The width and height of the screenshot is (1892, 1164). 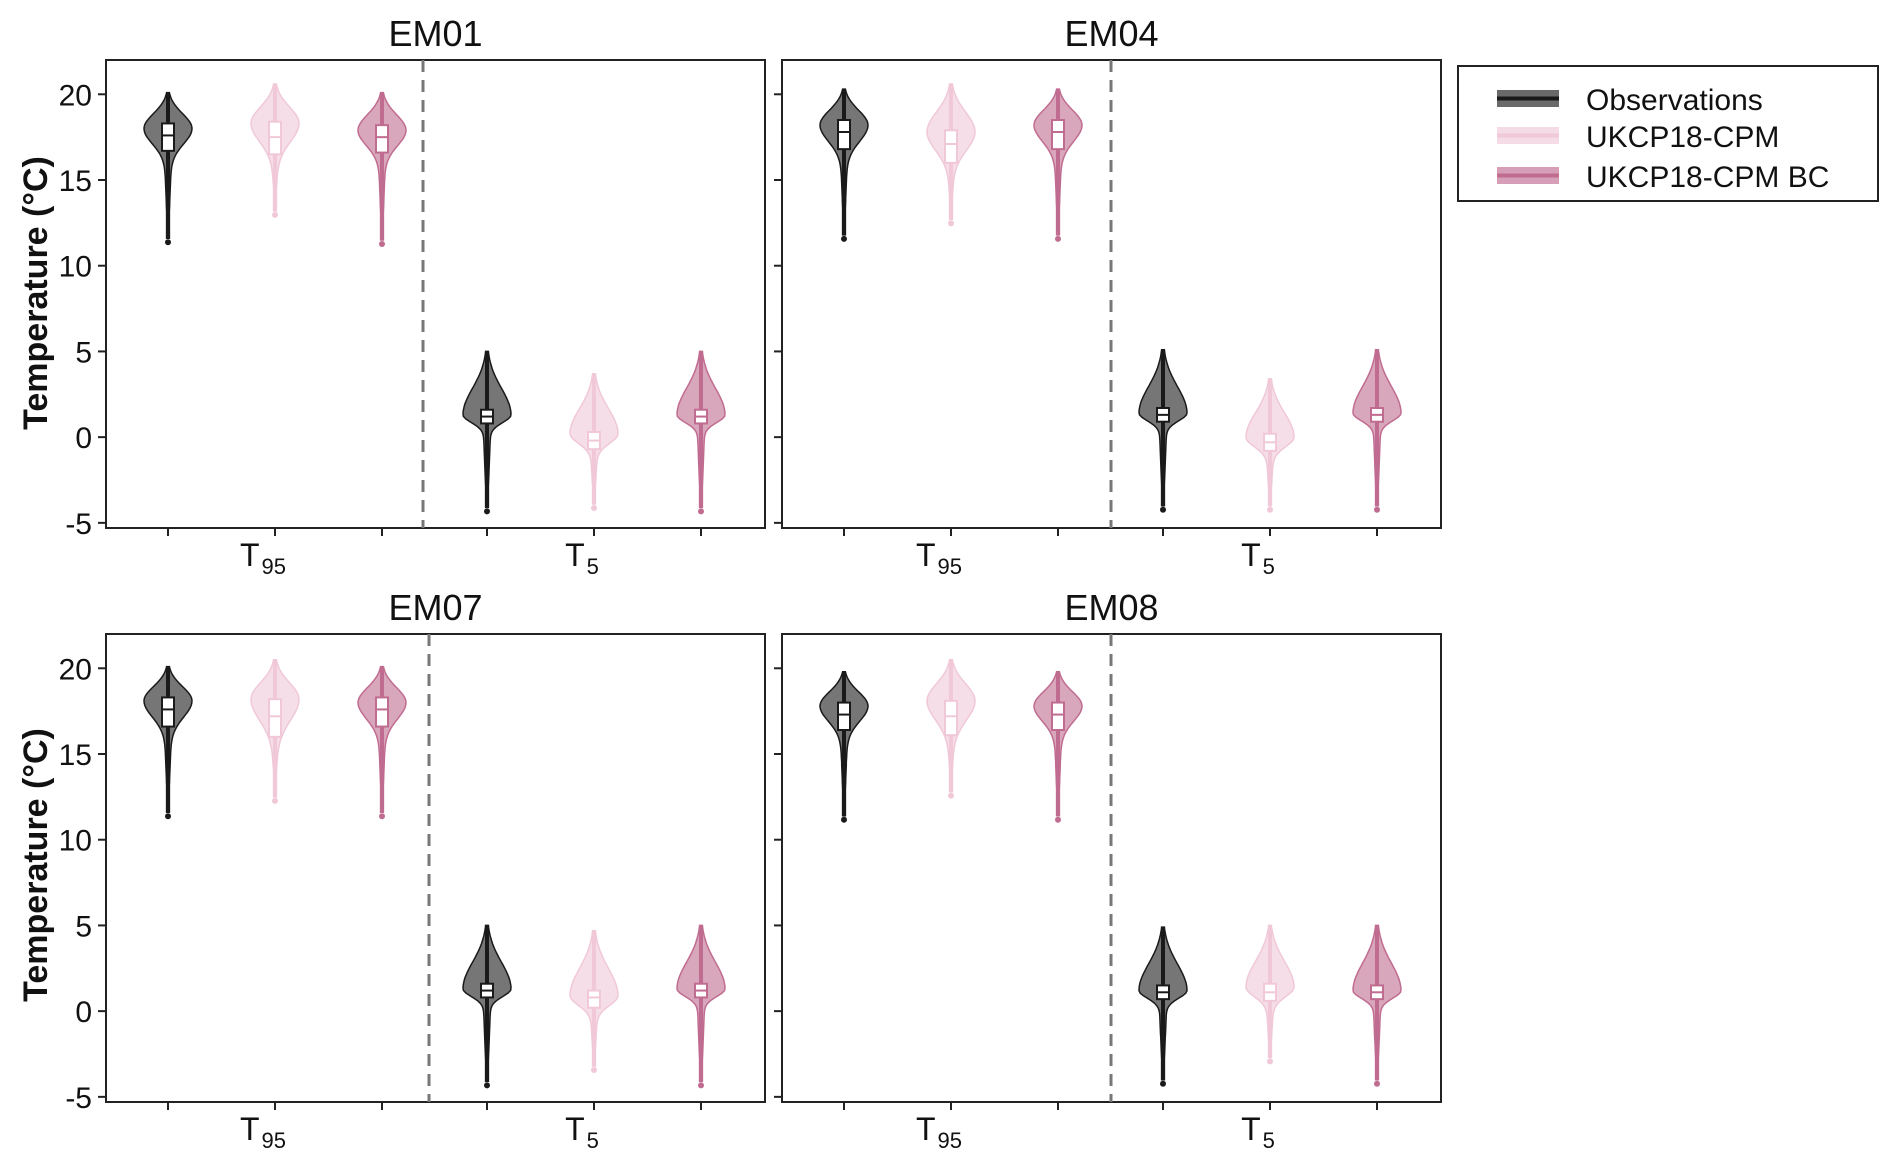 What do you see at coordinates (1707, 177) in the screenshot?
I see `legend-label-ukcp18-cpm-bc: UKCP18-CPM BC` at bounding box center [1707, 177].